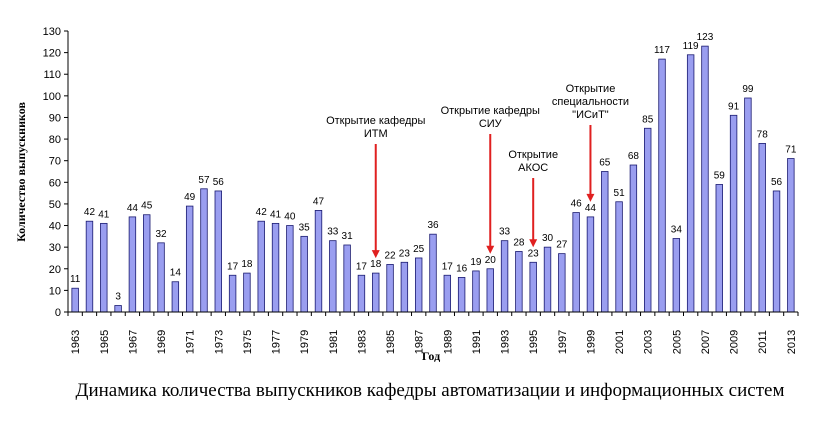 The image size is (820, 440). I want to click on x-tick-label: 1975, so click(248, 342).